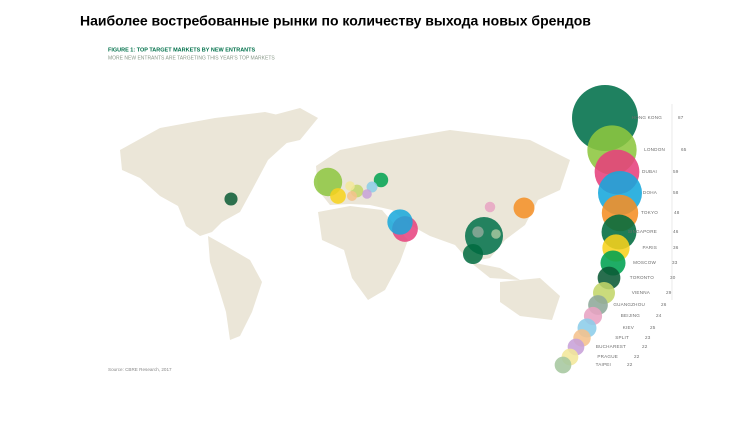 This screenshot has height=431, width=749. What do you see at coordinates (664, 304) in the screenshot?
I see `value-label: 26` at bounding box center [664, 304].